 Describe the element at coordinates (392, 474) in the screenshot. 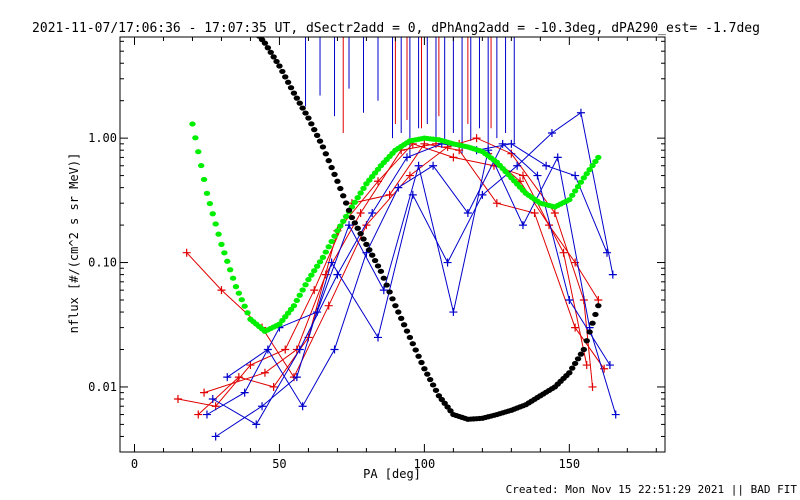

I see `x-axis-label: PA [deg]` at that location.